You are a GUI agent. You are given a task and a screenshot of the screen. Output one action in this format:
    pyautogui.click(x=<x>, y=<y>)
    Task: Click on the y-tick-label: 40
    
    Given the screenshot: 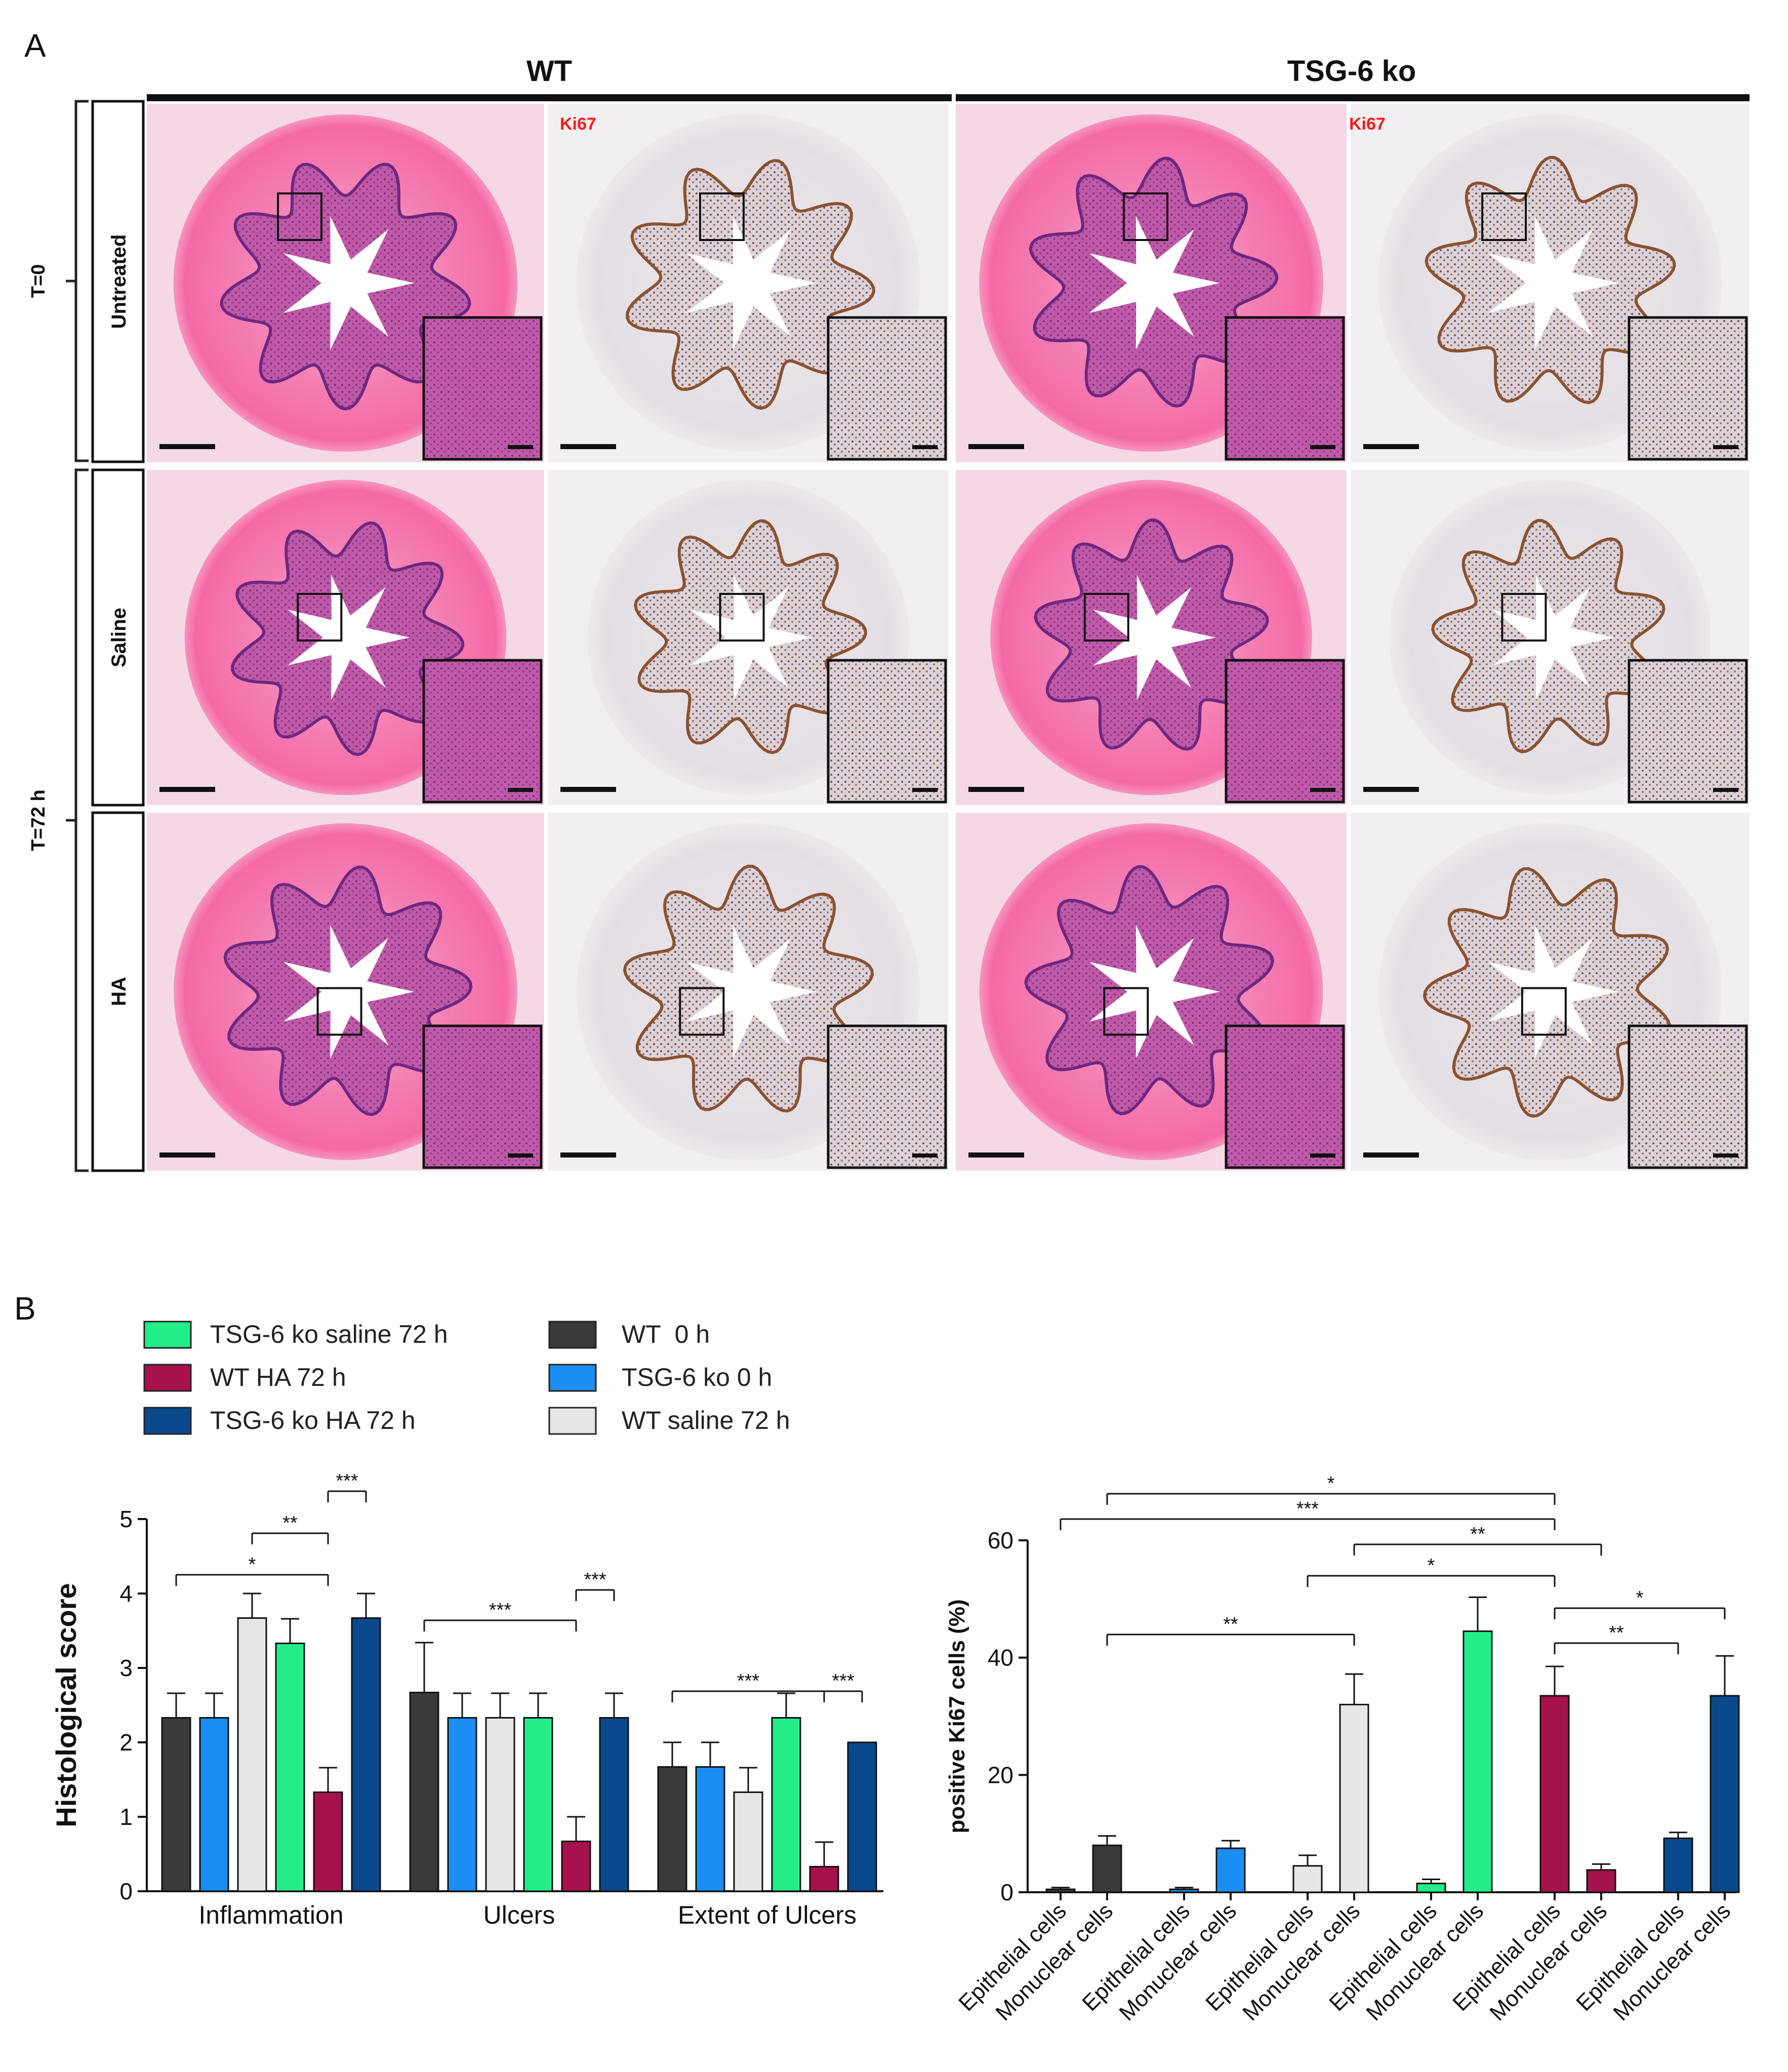 What is the action you would take?
    pyautogui.click(x=1000, y=1658)
    